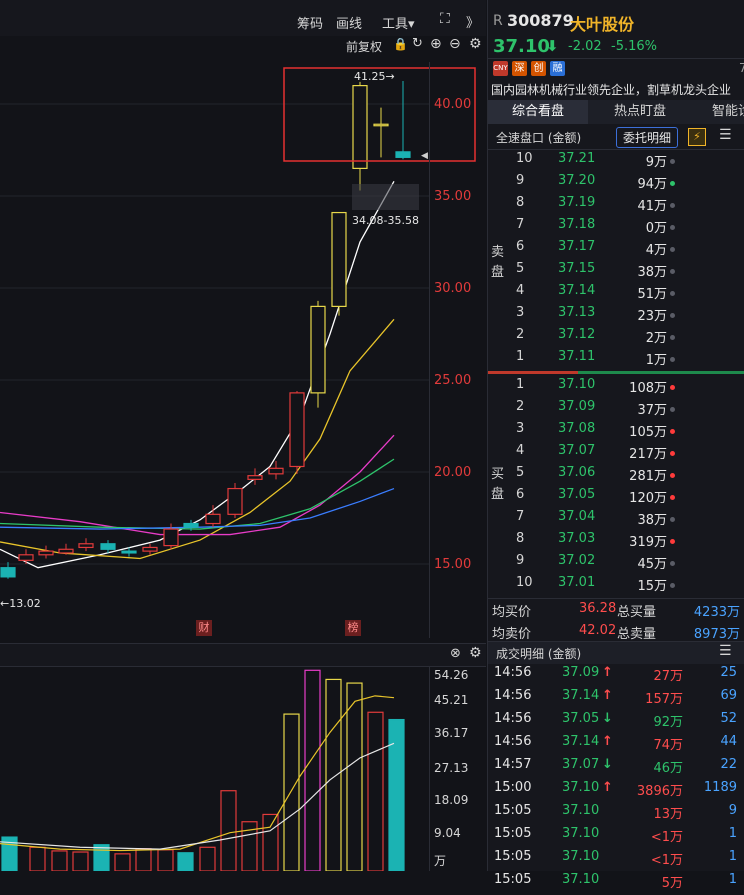 The height and width of the screenshot is (895, 744). Describe the element at coordinates (455, 44) in the screenshot. I see `zoom-out-icon: ⊖` at that location.